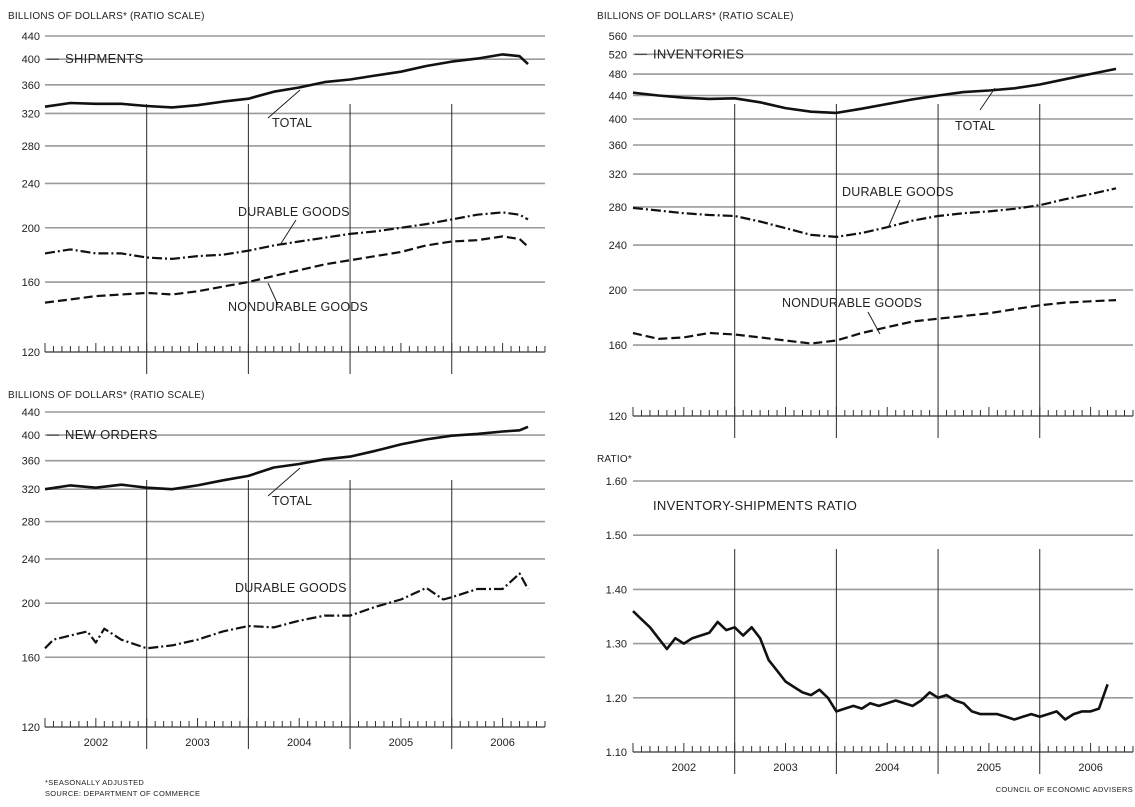 This screenshot has width=1135, height=807. I want to click on panel-title: NEW ORDERS, so click(111, 434).